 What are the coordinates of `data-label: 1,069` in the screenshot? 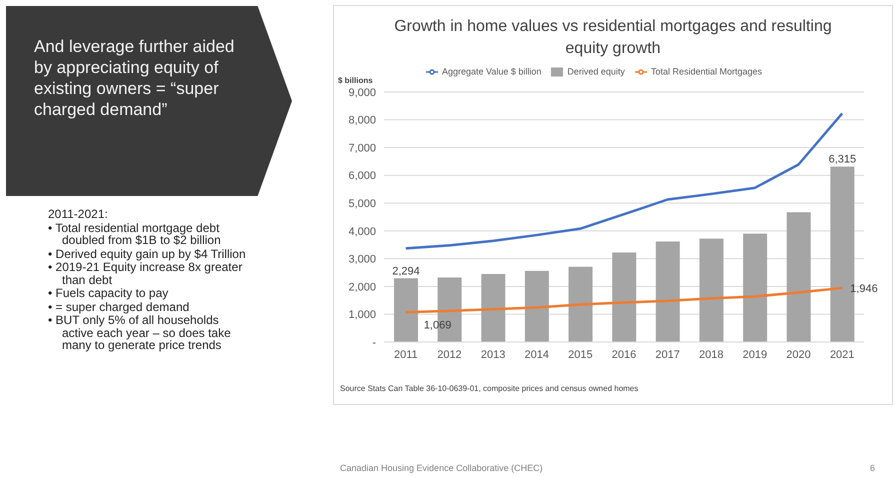 It's located at (438, 325).